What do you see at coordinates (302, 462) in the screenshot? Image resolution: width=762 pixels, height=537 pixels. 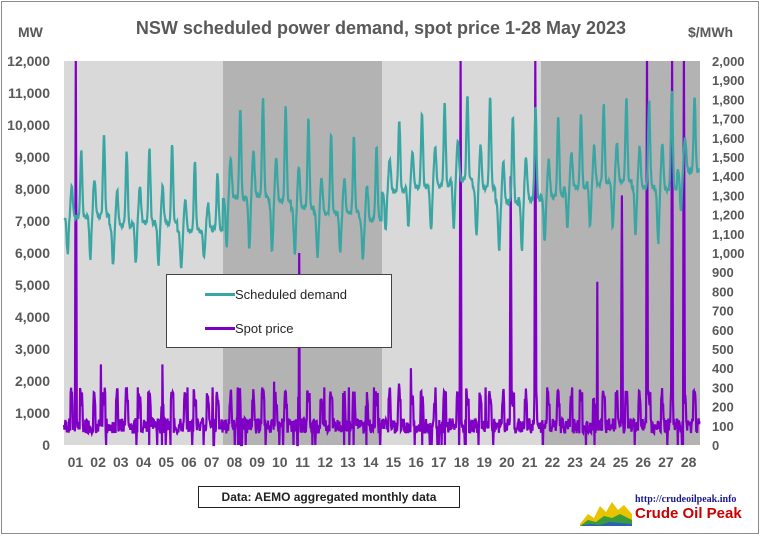 I see `x-tick-label: 11` at bounding box center [302, 462].